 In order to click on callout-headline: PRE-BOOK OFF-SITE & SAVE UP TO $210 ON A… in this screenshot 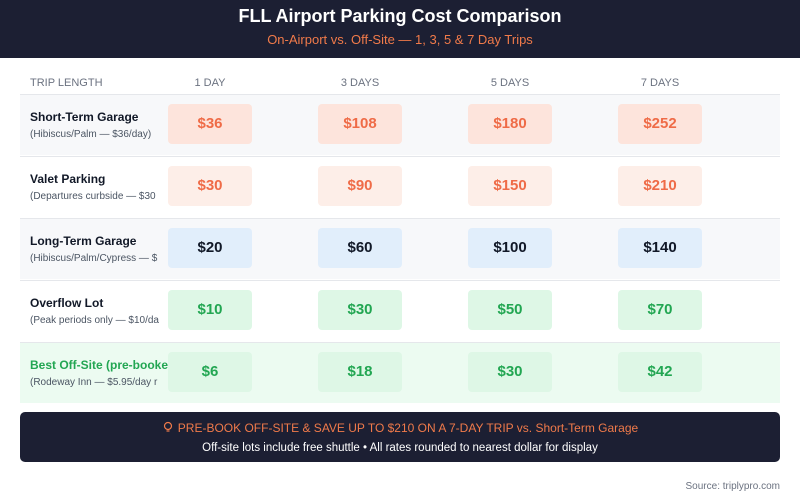, I will do `click(400, 428)`.